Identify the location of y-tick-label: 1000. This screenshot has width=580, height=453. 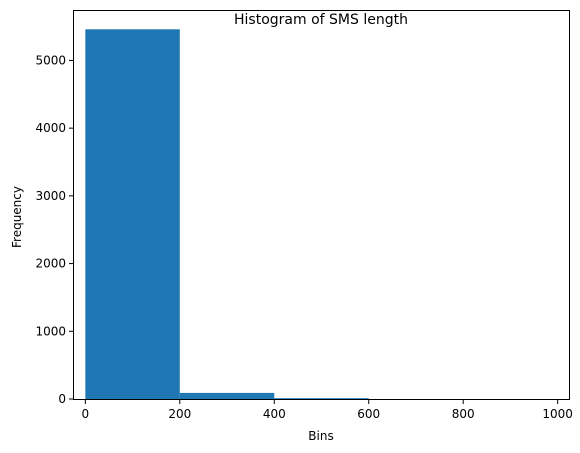
(50, 331).